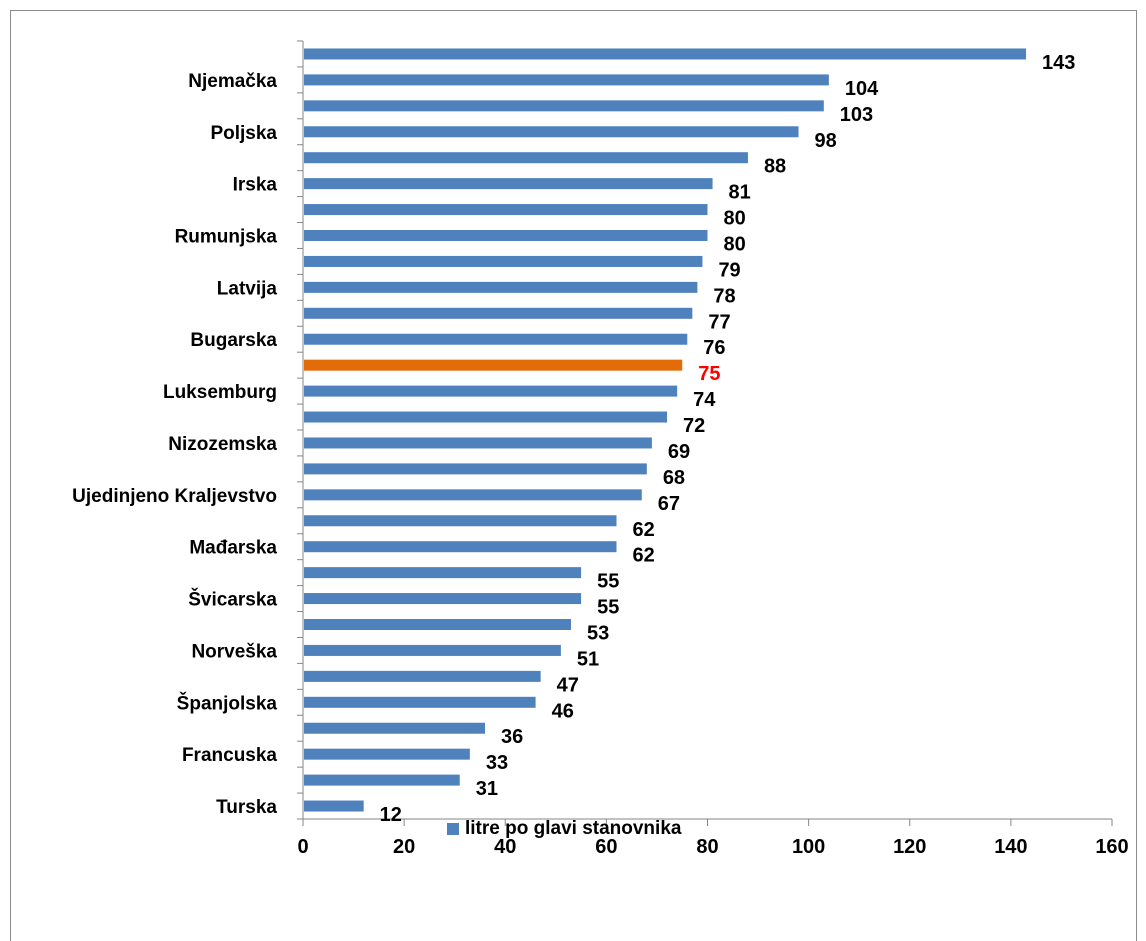 The width and height of the screenshot is (1146, 941). What do you see at coordinates (679, 452) in the screenshot?
I see `data-label: 69` at bounding box center [679, 452].